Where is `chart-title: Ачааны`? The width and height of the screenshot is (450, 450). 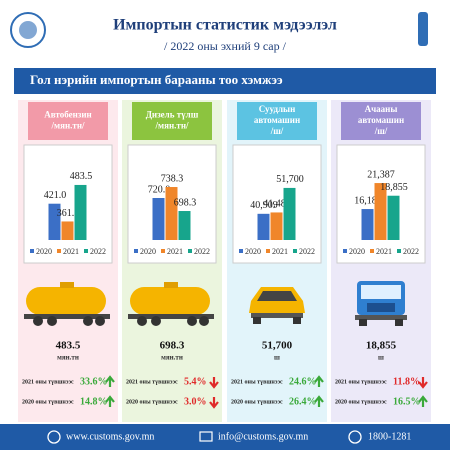
chart-title: Ачааны is located at coordinates (381, 109).